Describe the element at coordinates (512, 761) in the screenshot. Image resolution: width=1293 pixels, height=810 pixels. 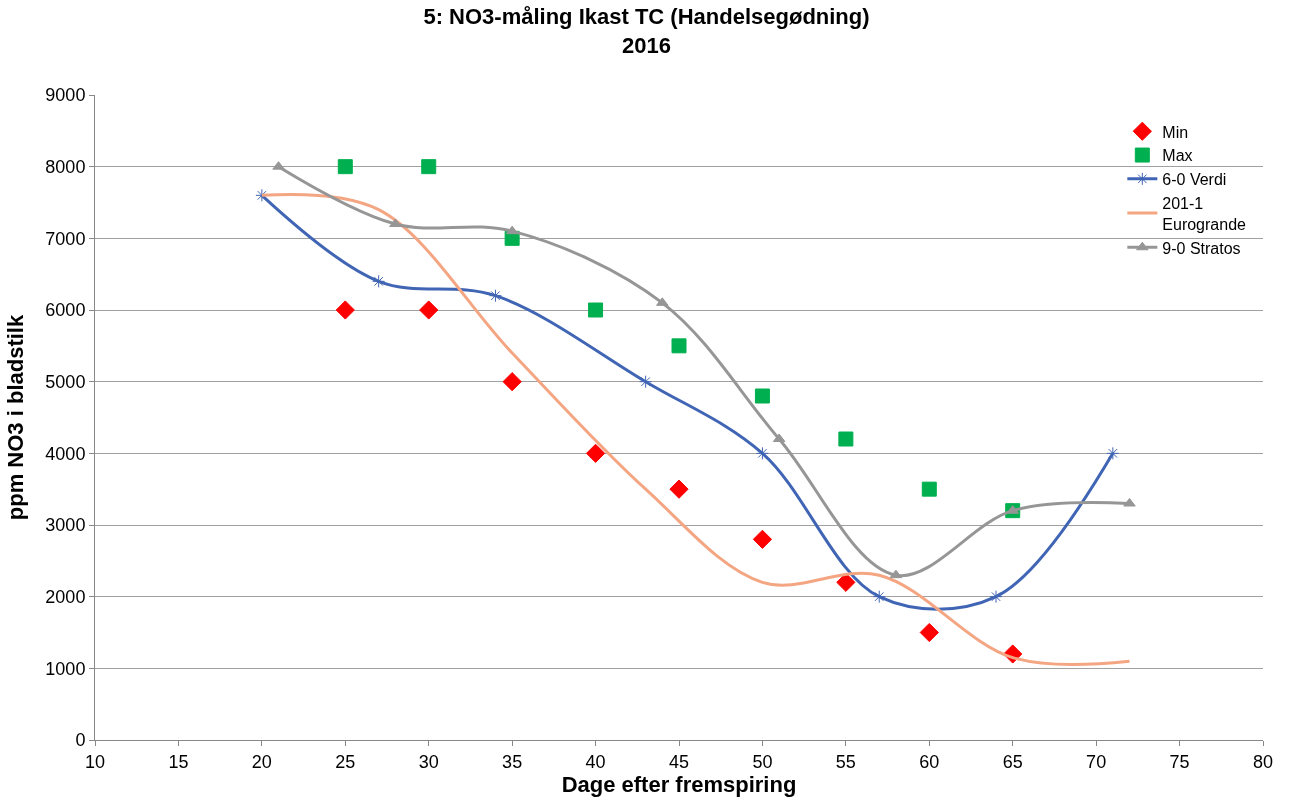
I see `x-tick-label: 35` at that location.